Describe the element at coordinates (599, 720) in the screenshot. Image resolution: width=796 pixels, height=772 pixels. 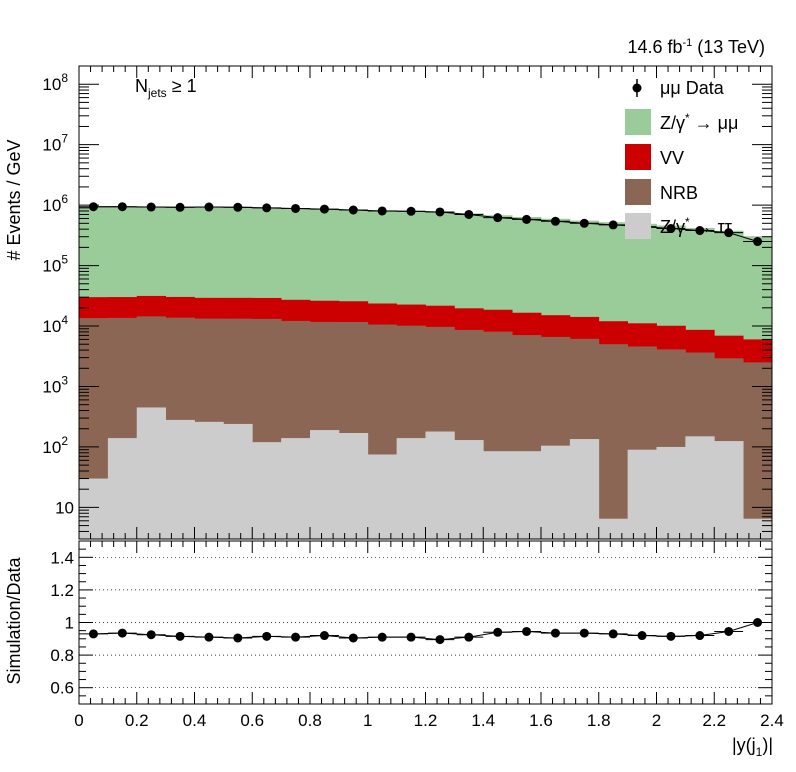
I see `x-tick-label: 1.8` at that location.